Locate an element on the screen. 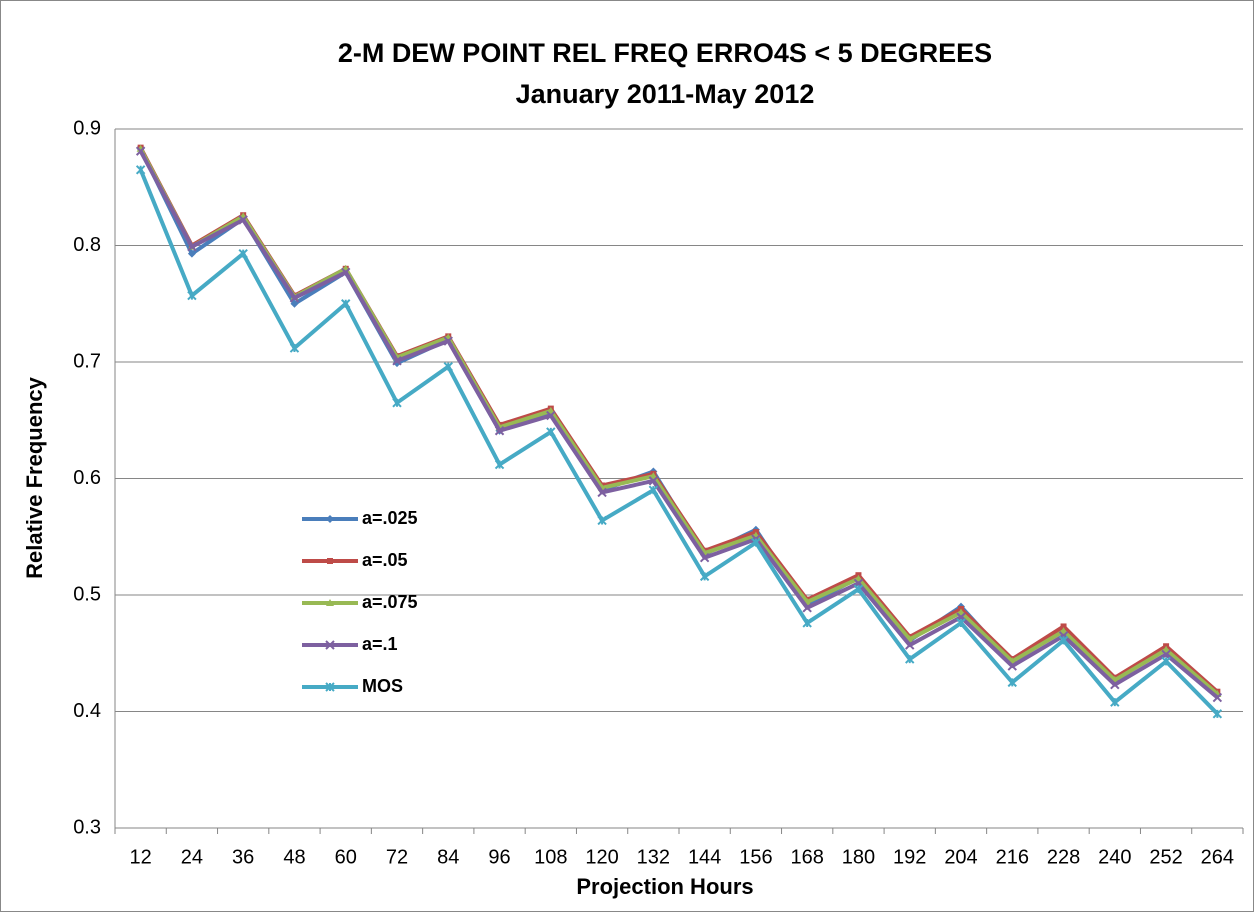 The width and height of the screenshot is (1254, 912). y-tick-label: 0.8 is located at coordinates (87, 245).